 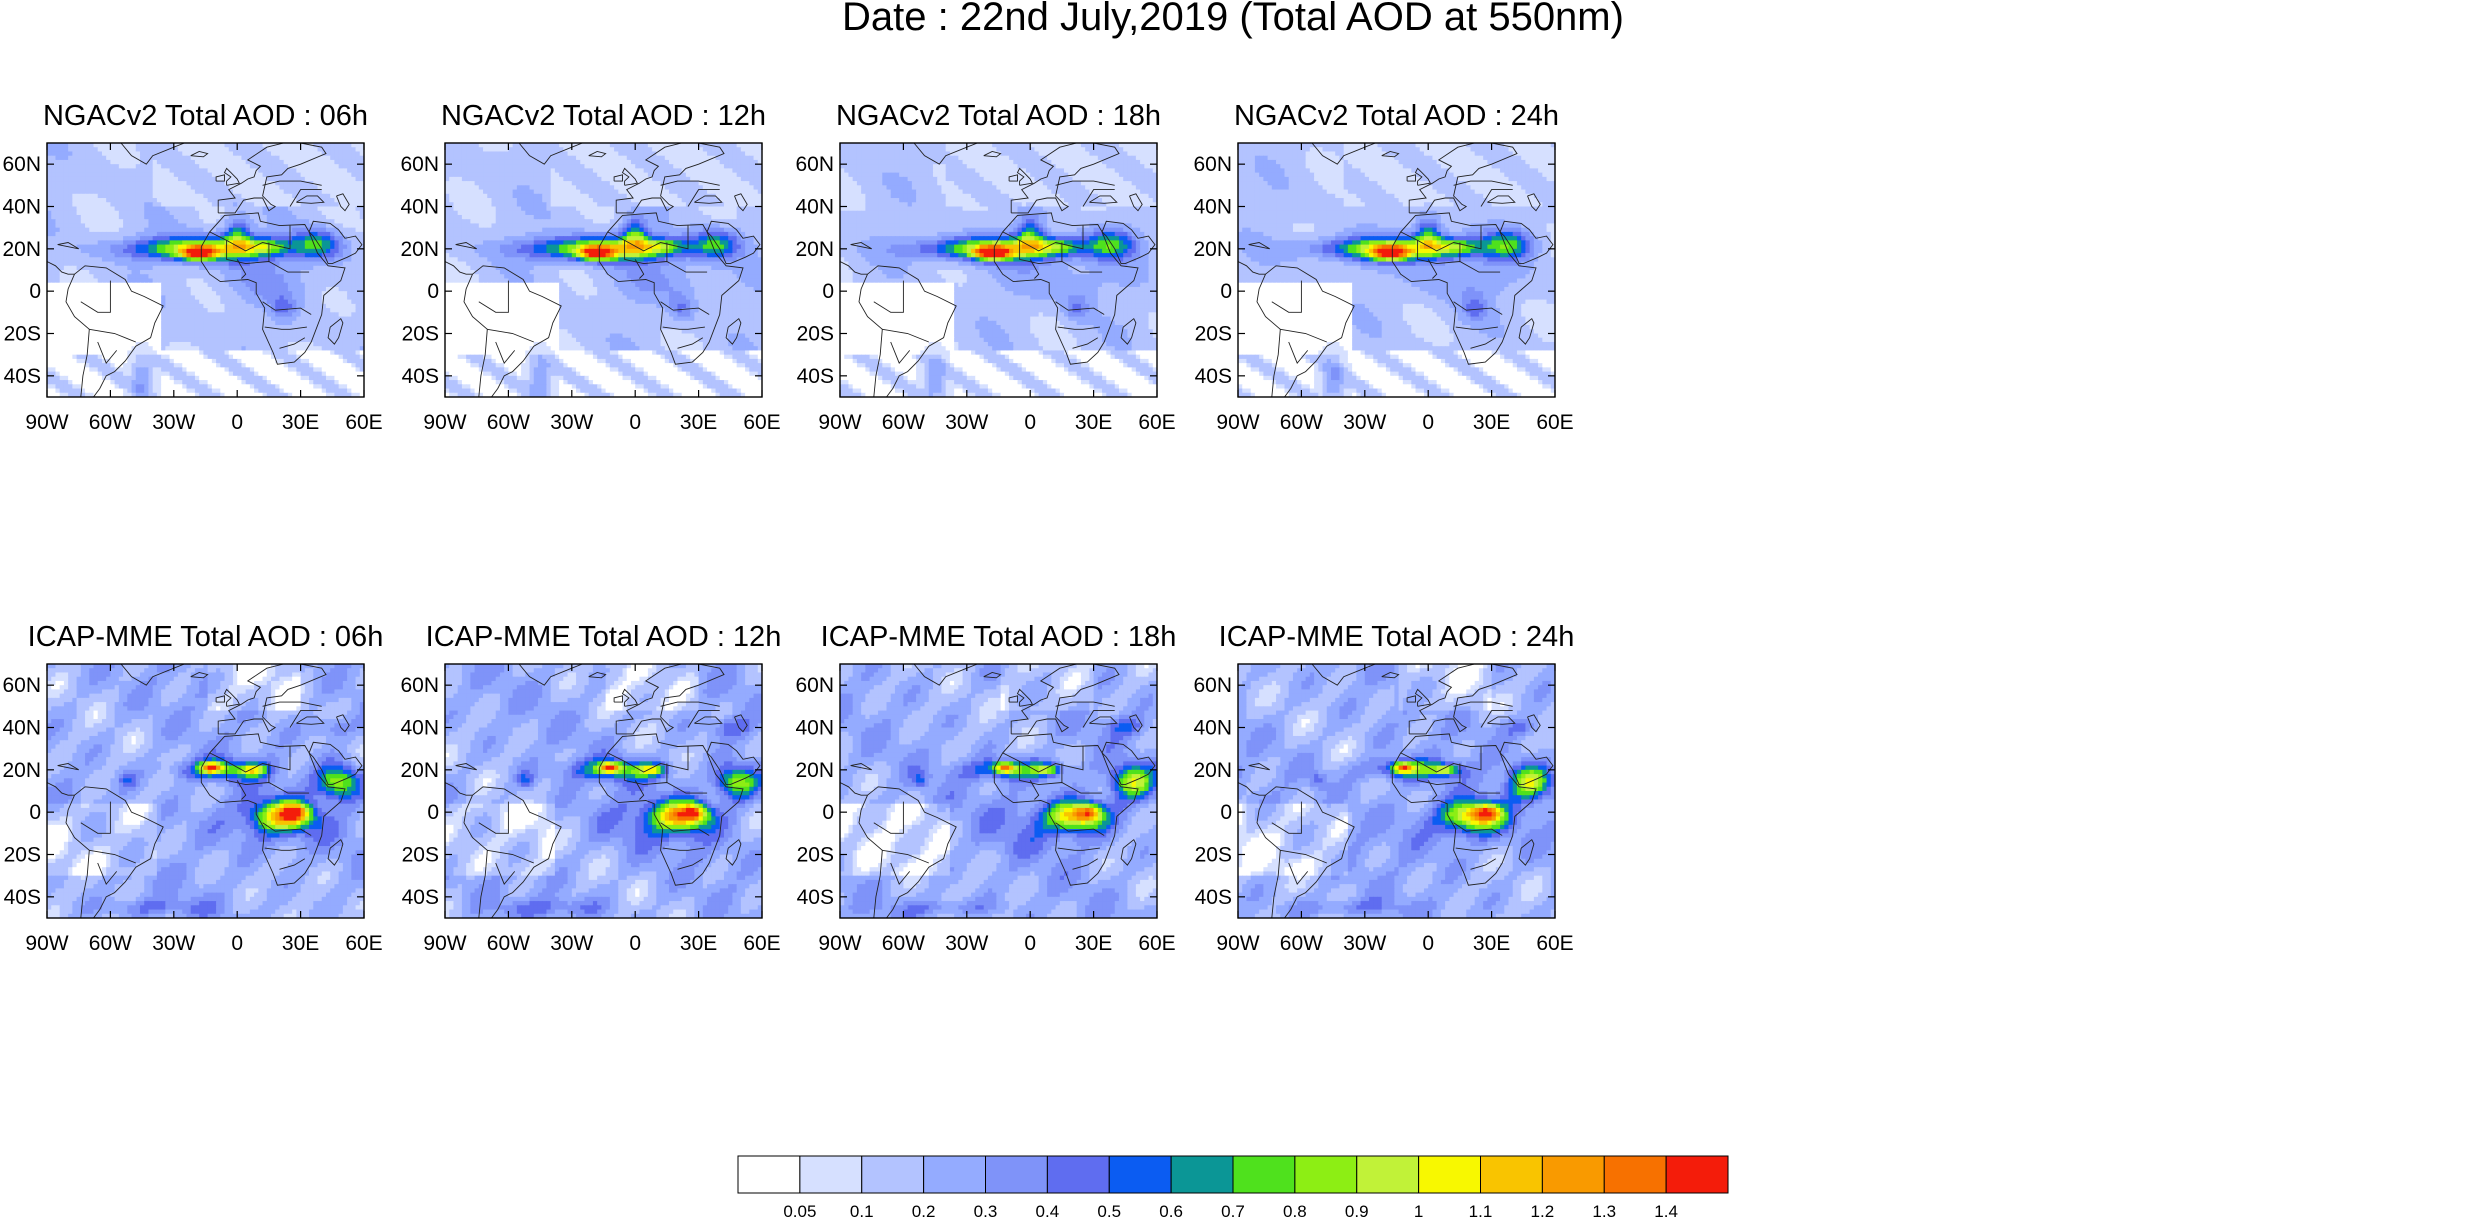 I want to click on colorbar-label: 1.1, so click(x=1481, y=1211).